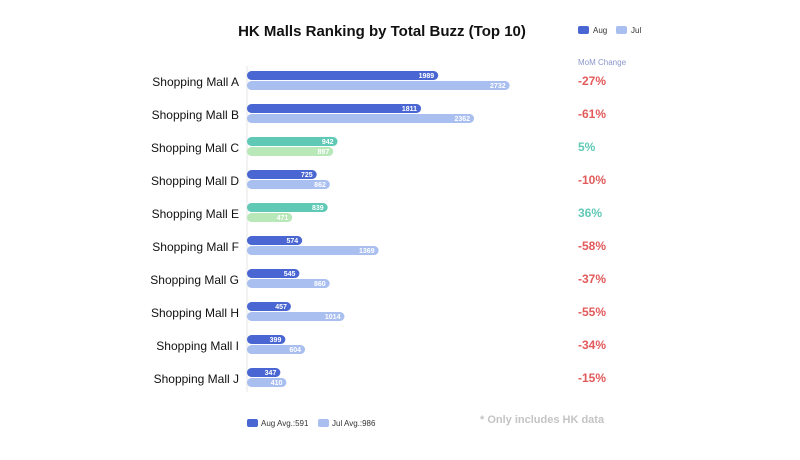 The width and height of the screenshot is (800, 460). Describe the element at coordinates (592, 345) in the screenshot. I see `mom-change-value: -34%` at that location.